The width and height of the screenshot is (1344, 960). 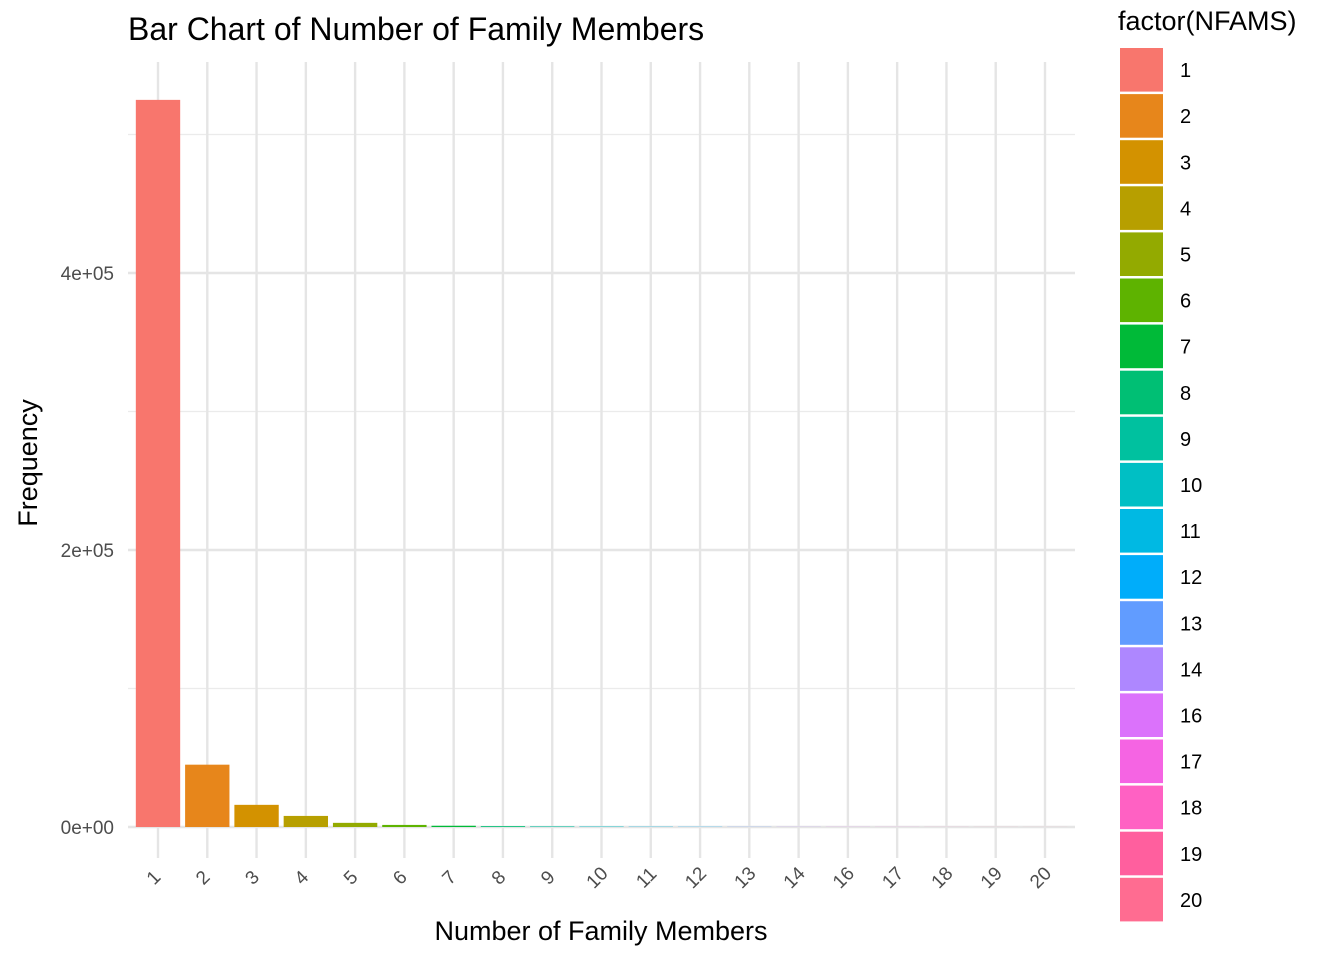 What do you see at coordinates (1191, 624) in the screenshot?
I see `legend-label: 13` at bounding box center [1191, 624].